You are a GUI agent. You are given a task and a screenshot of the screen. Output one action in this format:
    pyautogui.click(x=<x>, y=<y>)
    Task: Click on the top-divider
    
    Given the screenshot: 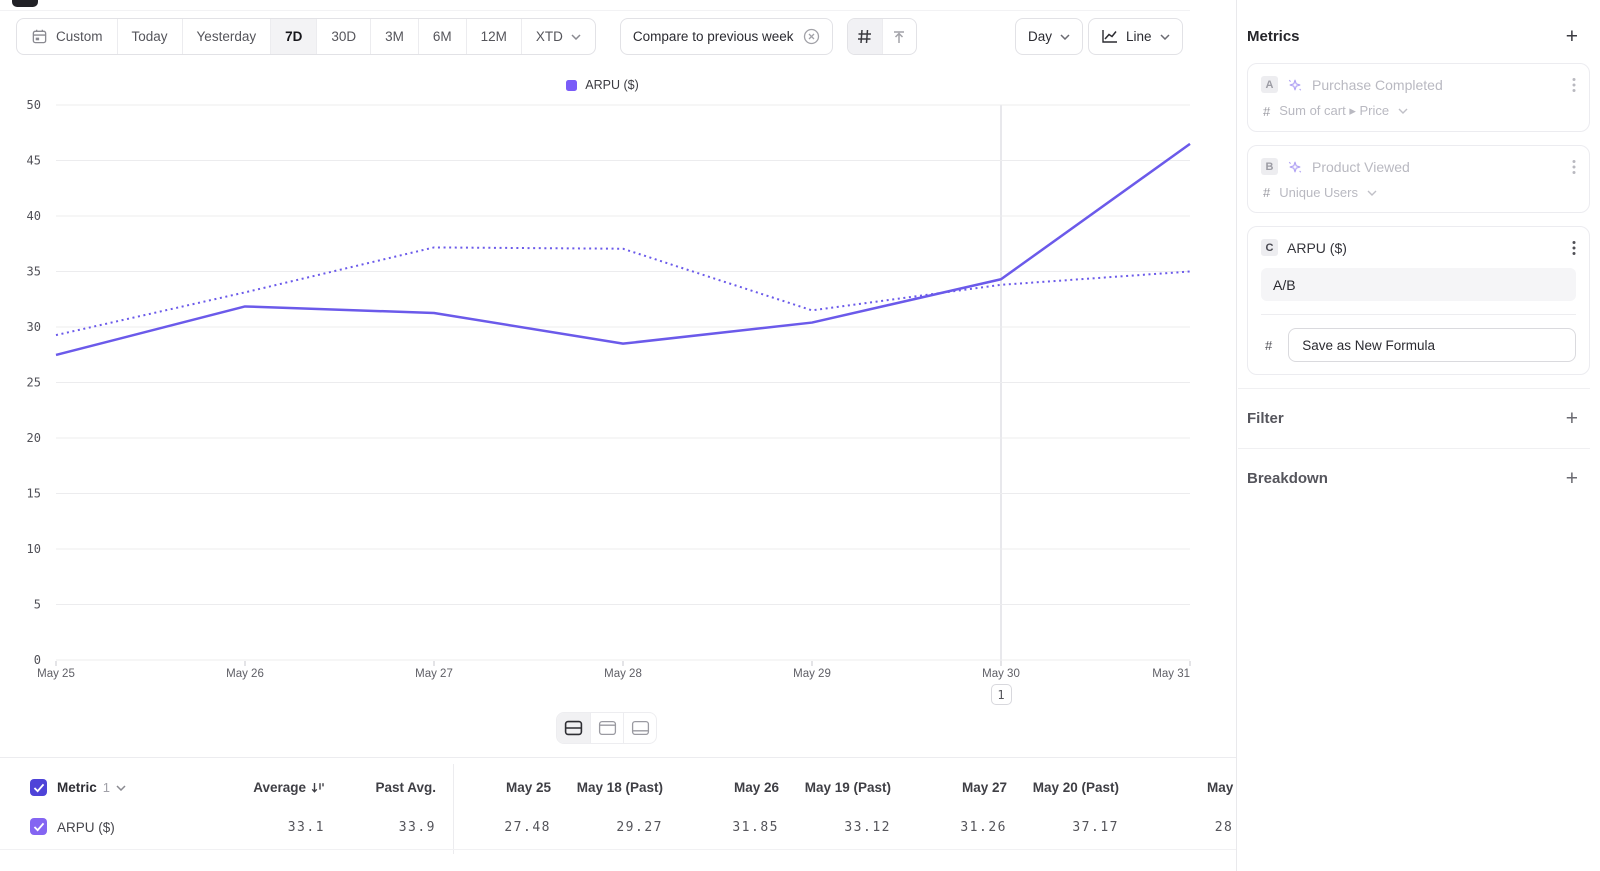 What is the action you would take?
    pyautogui.click(x=595, y=10)
    